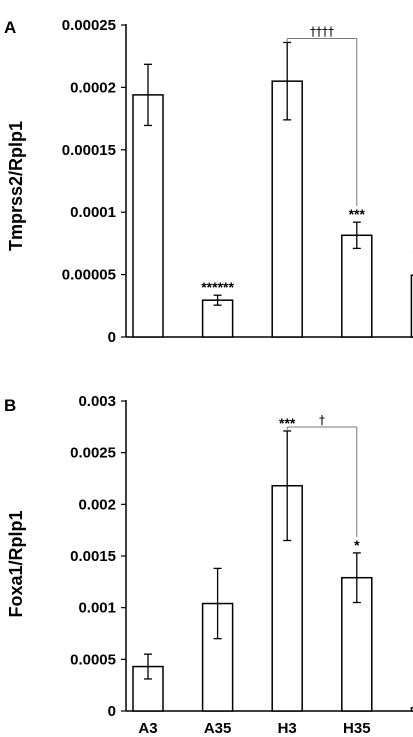  What do you see at coordinates (97, 504) in the screenshot?
I see `panel-b-y-tick-label: 0.002` at bounding box center [97, 504].